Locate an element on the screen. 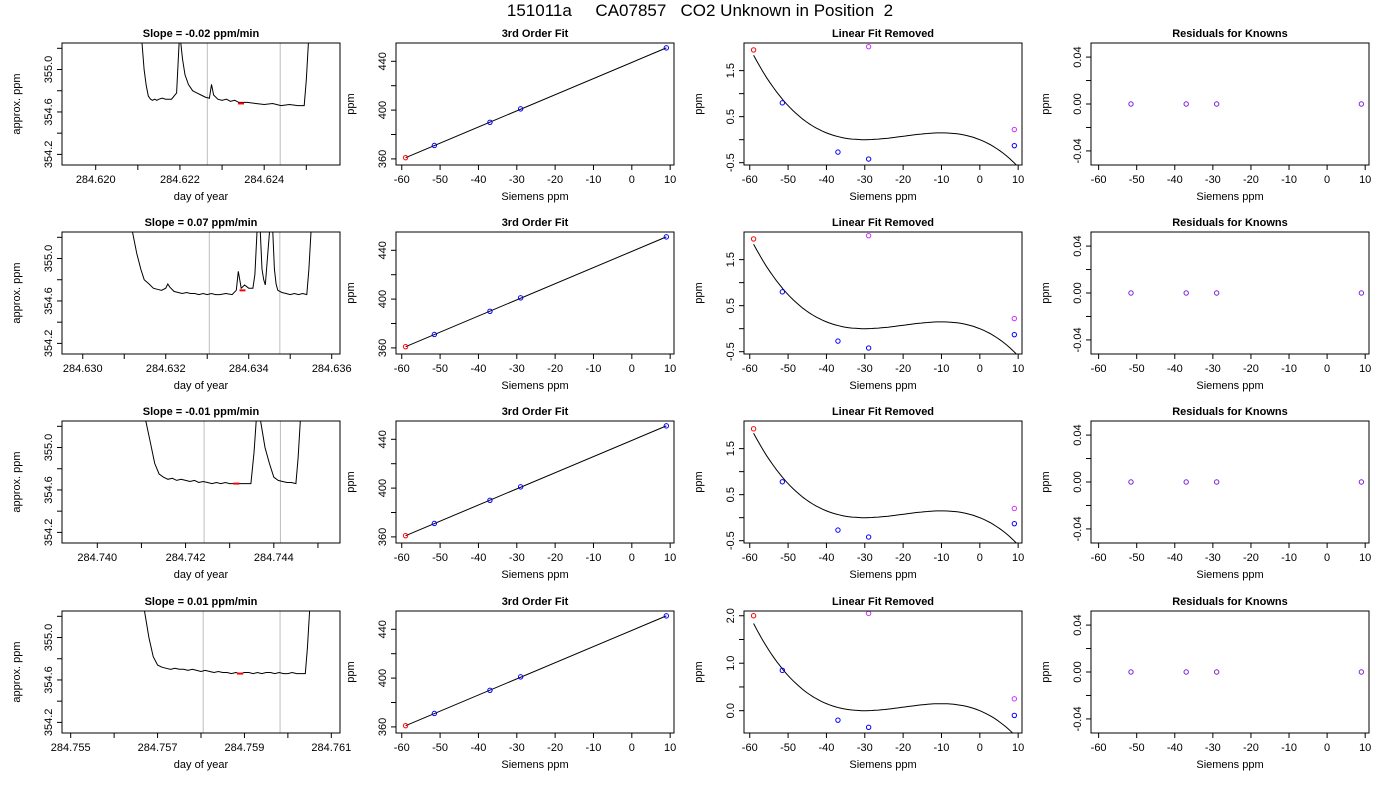 The image size is (1400, 800). r3-linear_removed-xtick-label: -60 is located at coordinates (750, 558).